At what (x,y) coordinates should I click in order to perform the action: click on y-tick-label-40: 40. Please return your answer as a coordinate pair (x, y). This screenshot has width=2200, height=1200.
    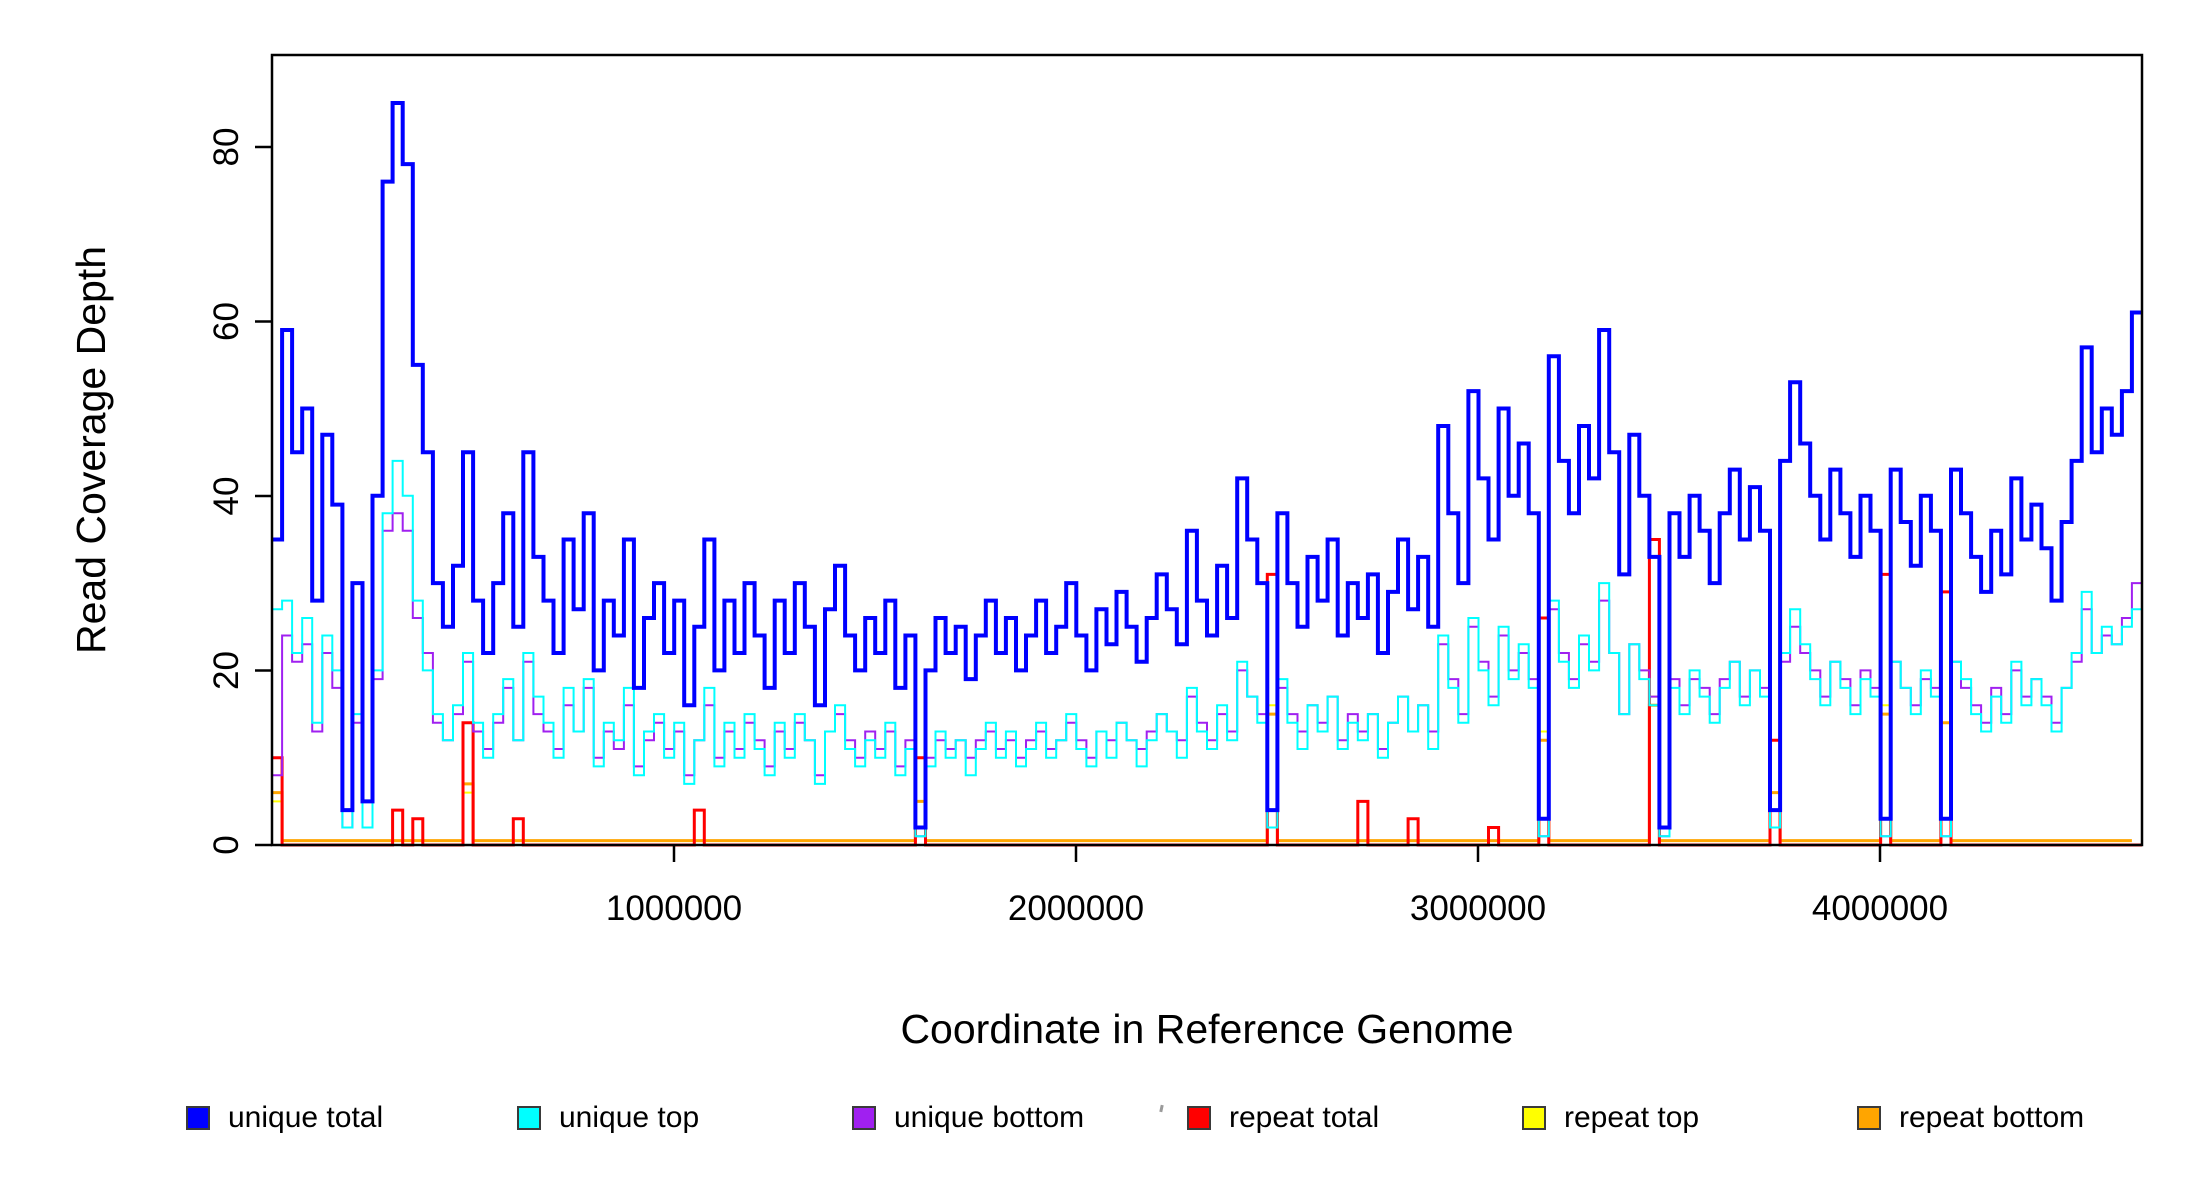
    Looking at the image, I should click on (226, 496).